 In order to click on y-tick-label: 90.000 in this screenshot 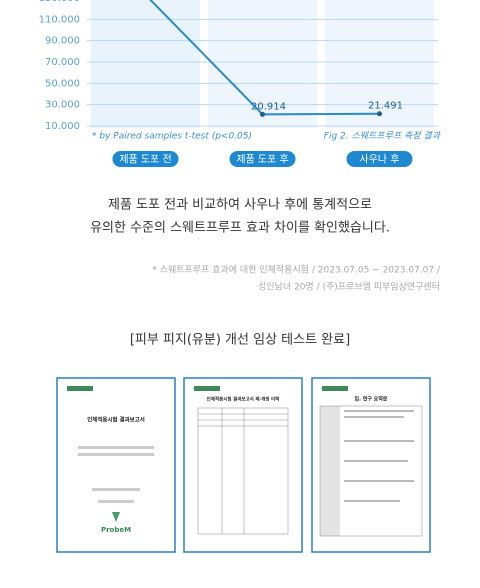, I will do `click(62, 41)`.